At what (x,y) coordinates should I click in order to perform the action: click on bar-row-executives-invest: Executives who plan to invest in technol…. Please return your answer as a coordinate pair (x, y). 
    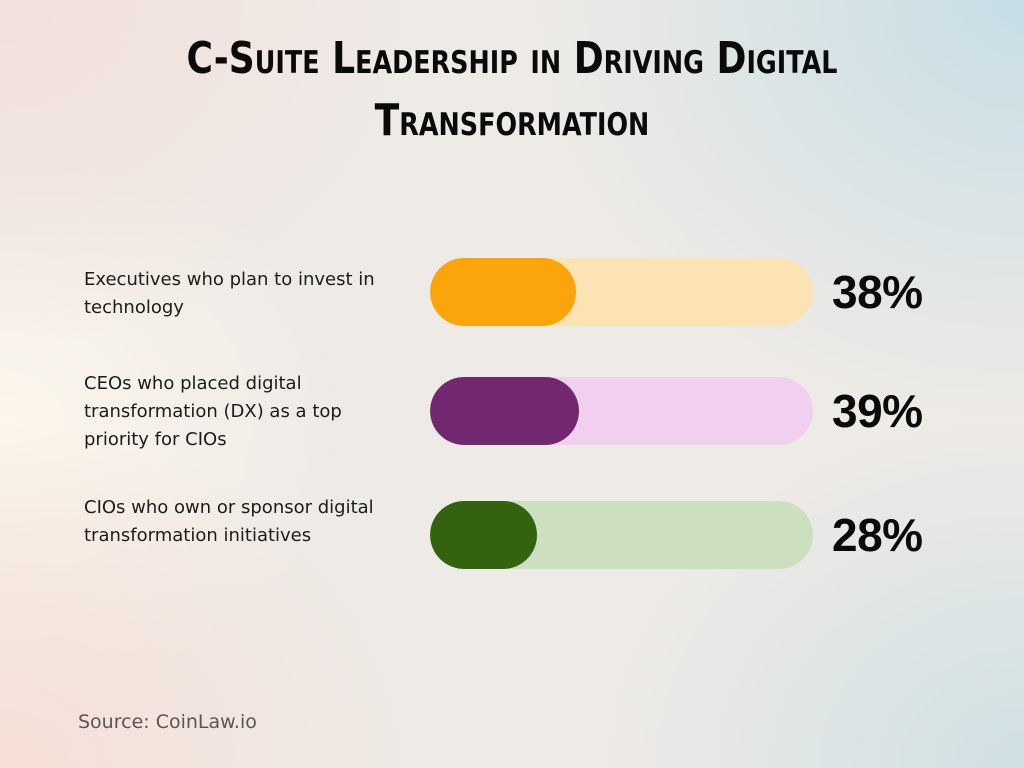
    Looking at the image, I should click on (512, 292).